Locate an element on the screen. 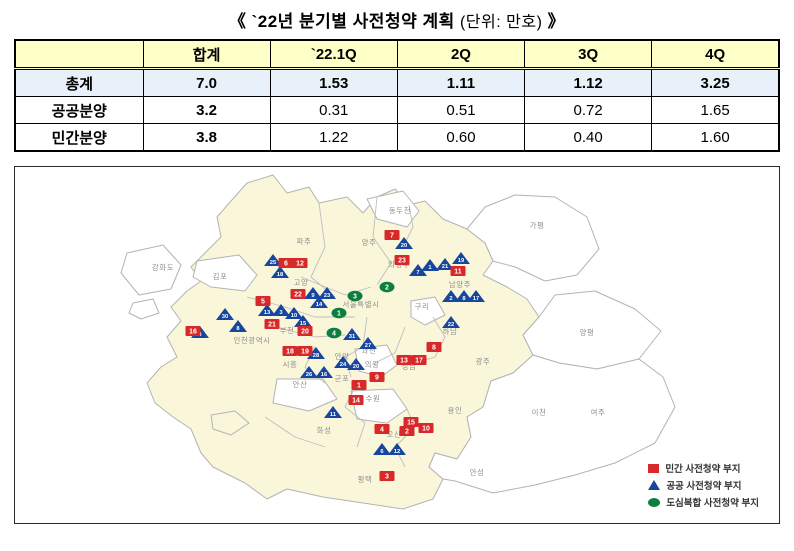 The image size is (794, 551). private-site-marker: 18 is located at coordinates (290, 351).